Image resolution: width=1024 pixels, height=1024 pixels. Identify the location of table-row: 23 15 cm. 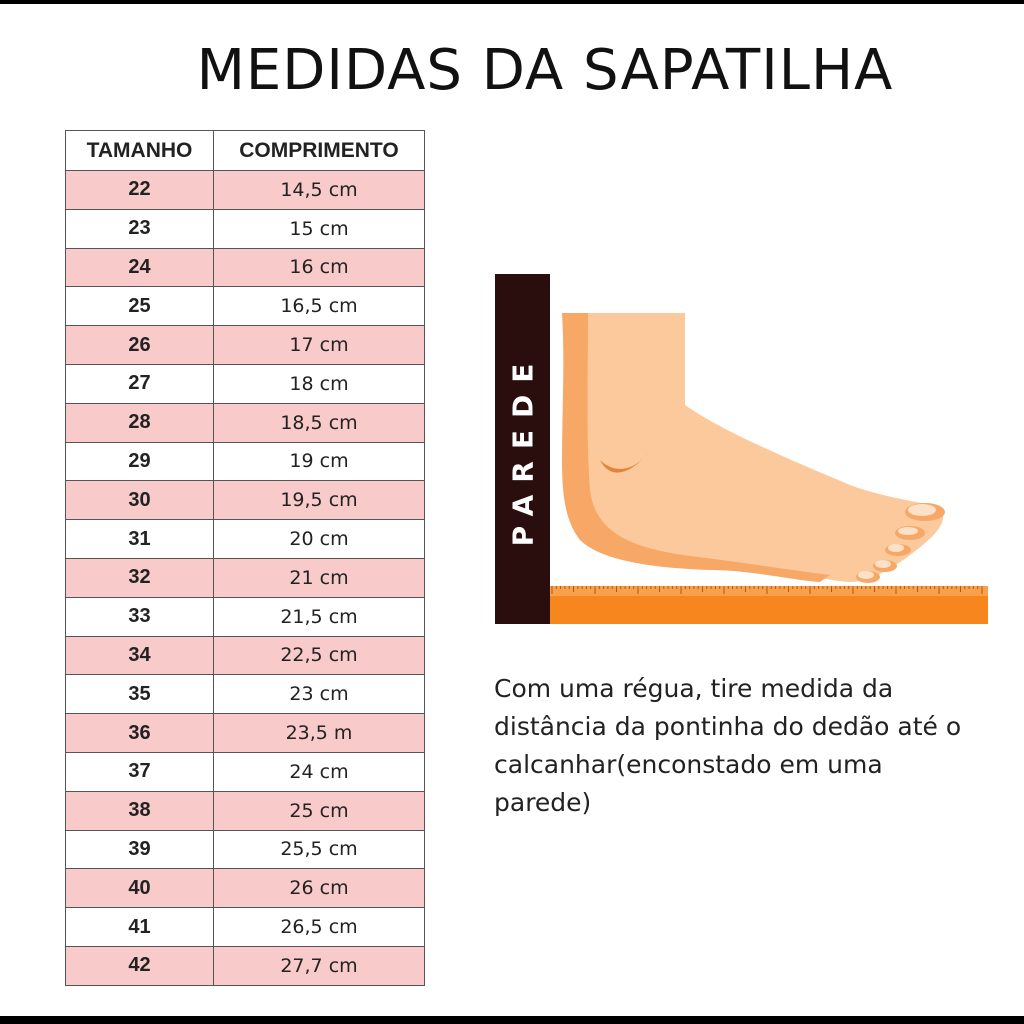
(245, 228).